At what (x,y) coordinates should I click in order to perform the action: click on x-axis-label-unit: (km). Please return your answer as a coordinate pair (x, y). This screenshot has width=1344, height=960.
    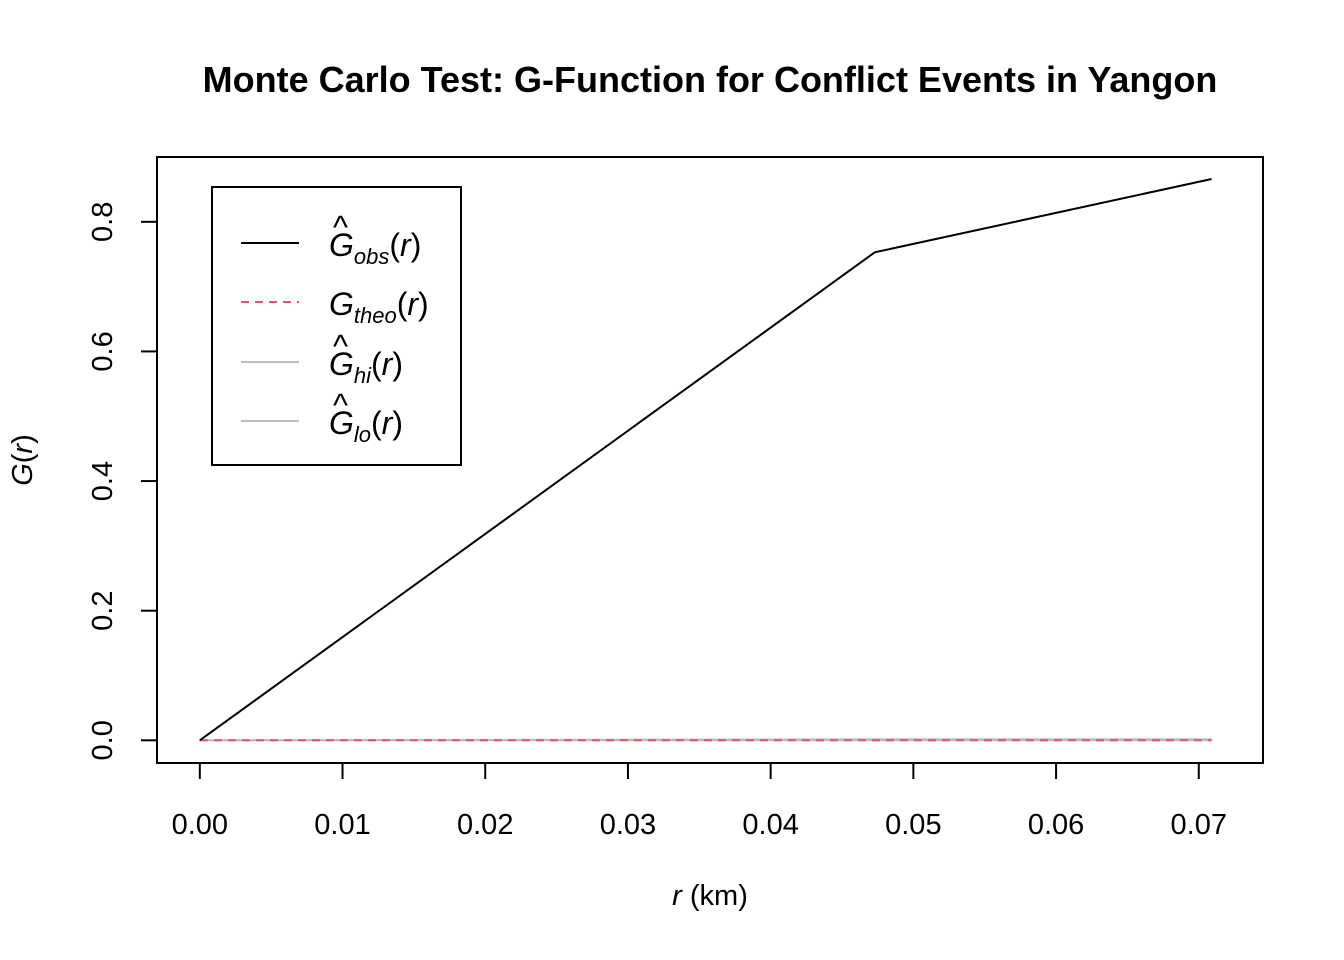
    Looking at the image, I should click on (719, 896).